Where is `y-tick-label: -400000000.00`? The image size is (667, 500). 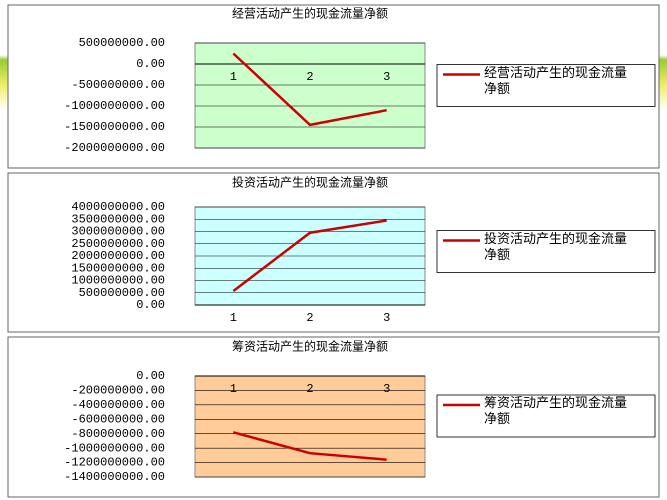 y-tick-label: -400000000.00 is located at coordinates (118, 405).